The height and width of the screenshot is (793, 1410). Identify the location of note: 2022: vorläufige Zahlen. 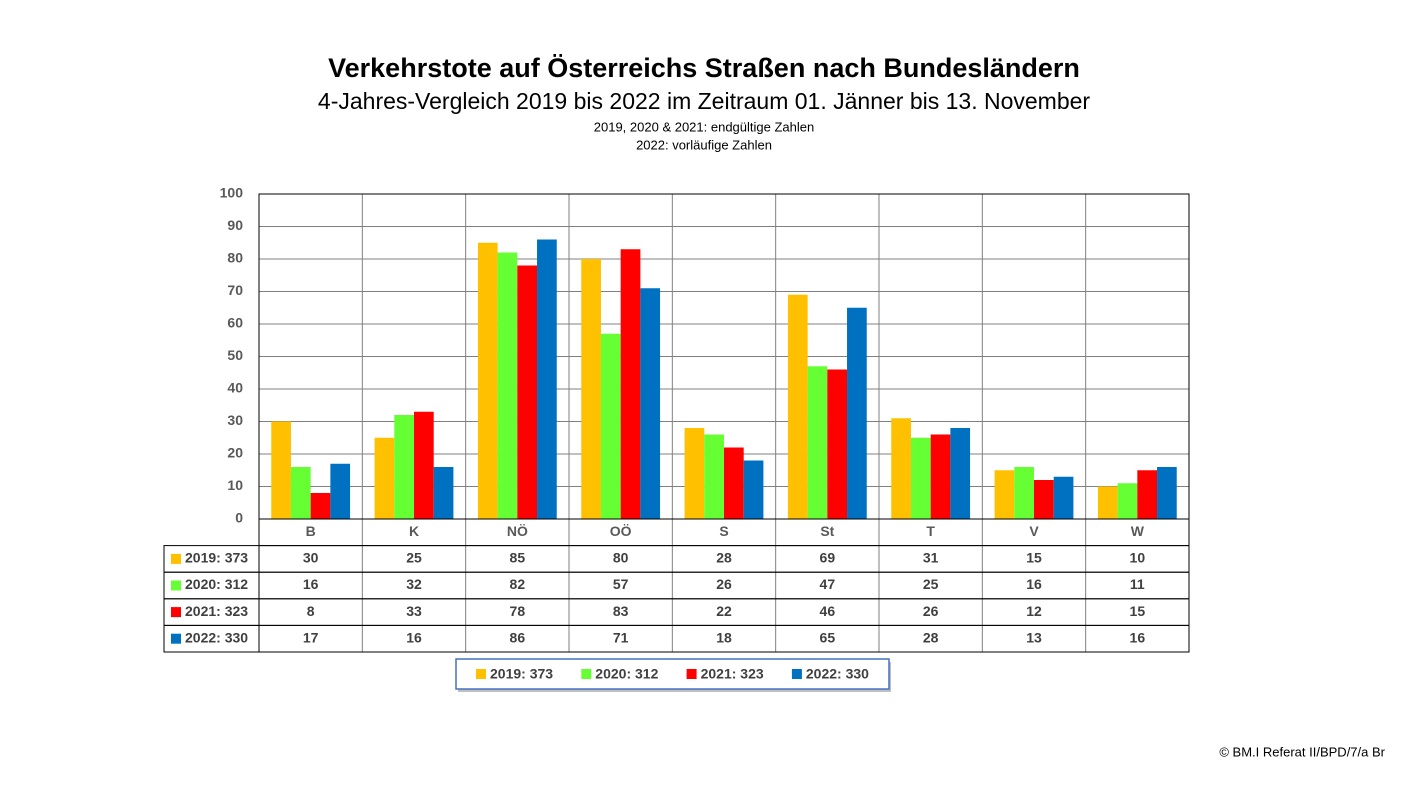
(704, 144).